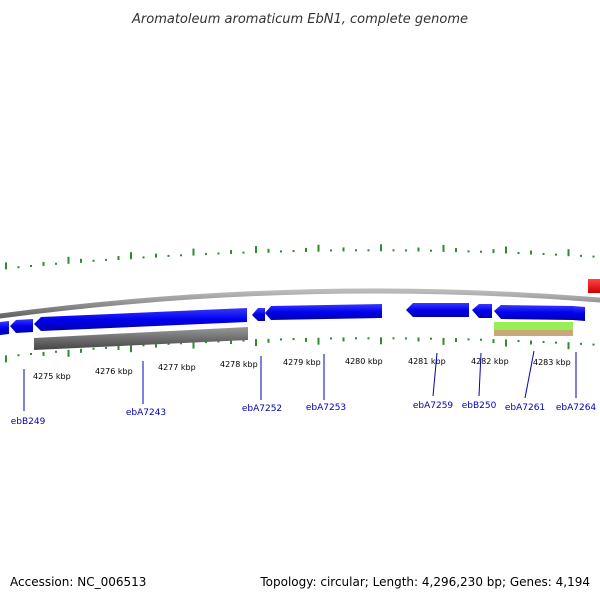 The height and width of the screenshot is (604, 600). I want to click on feature-gray-bar, so click(141, 338).